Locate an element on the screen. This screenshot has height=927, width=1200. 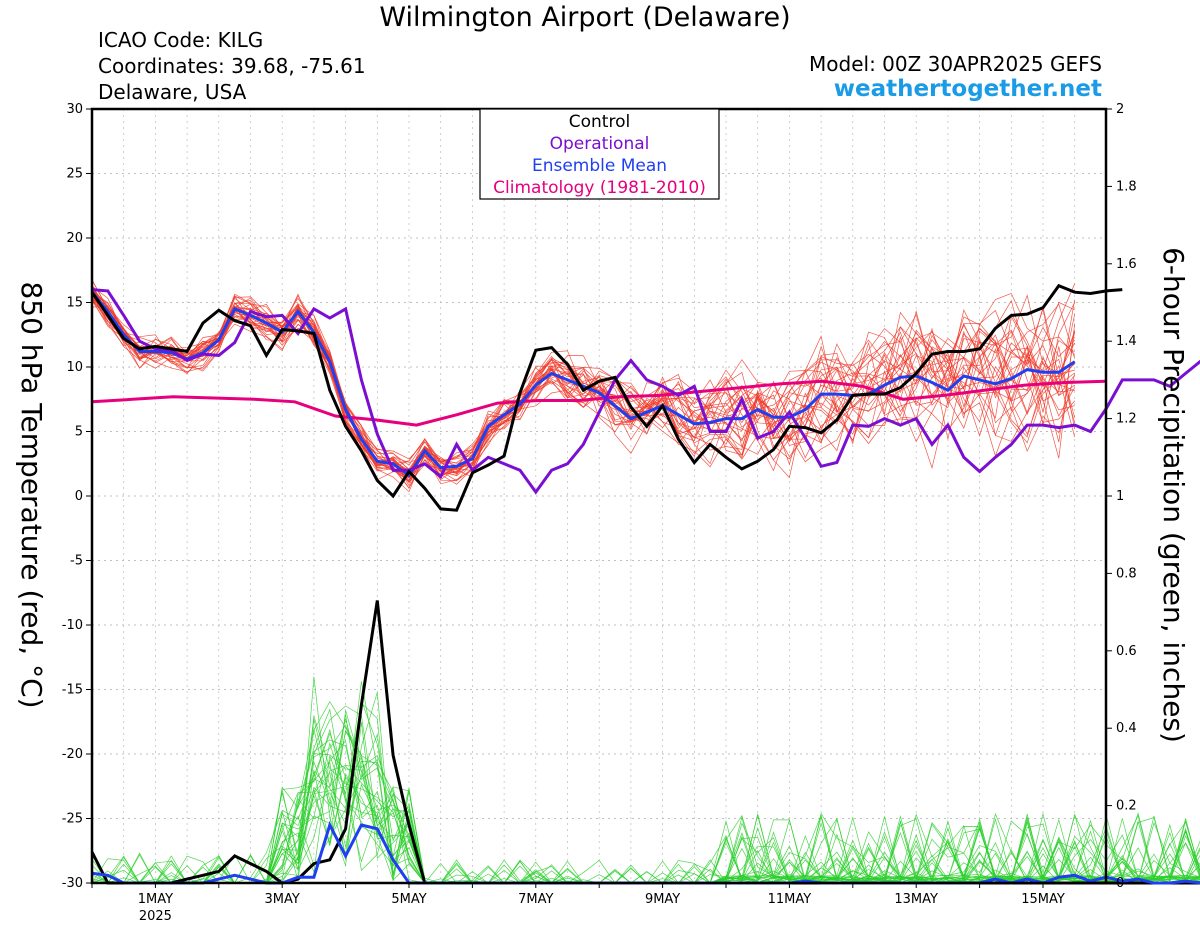
x-tick-label: 9MAY is located at coordinates (662, 899).